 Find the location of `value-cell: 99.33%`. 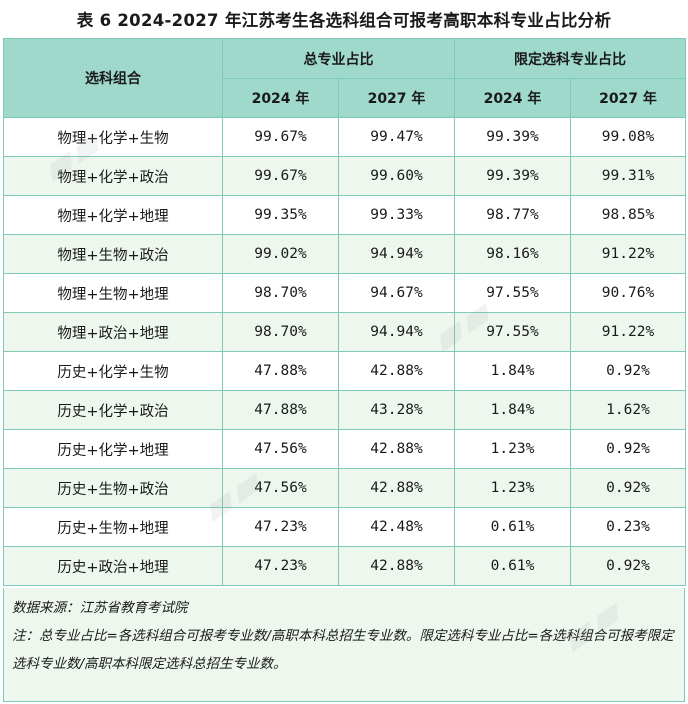

value-cell: 99.33% is located at coordinates (396, 215).